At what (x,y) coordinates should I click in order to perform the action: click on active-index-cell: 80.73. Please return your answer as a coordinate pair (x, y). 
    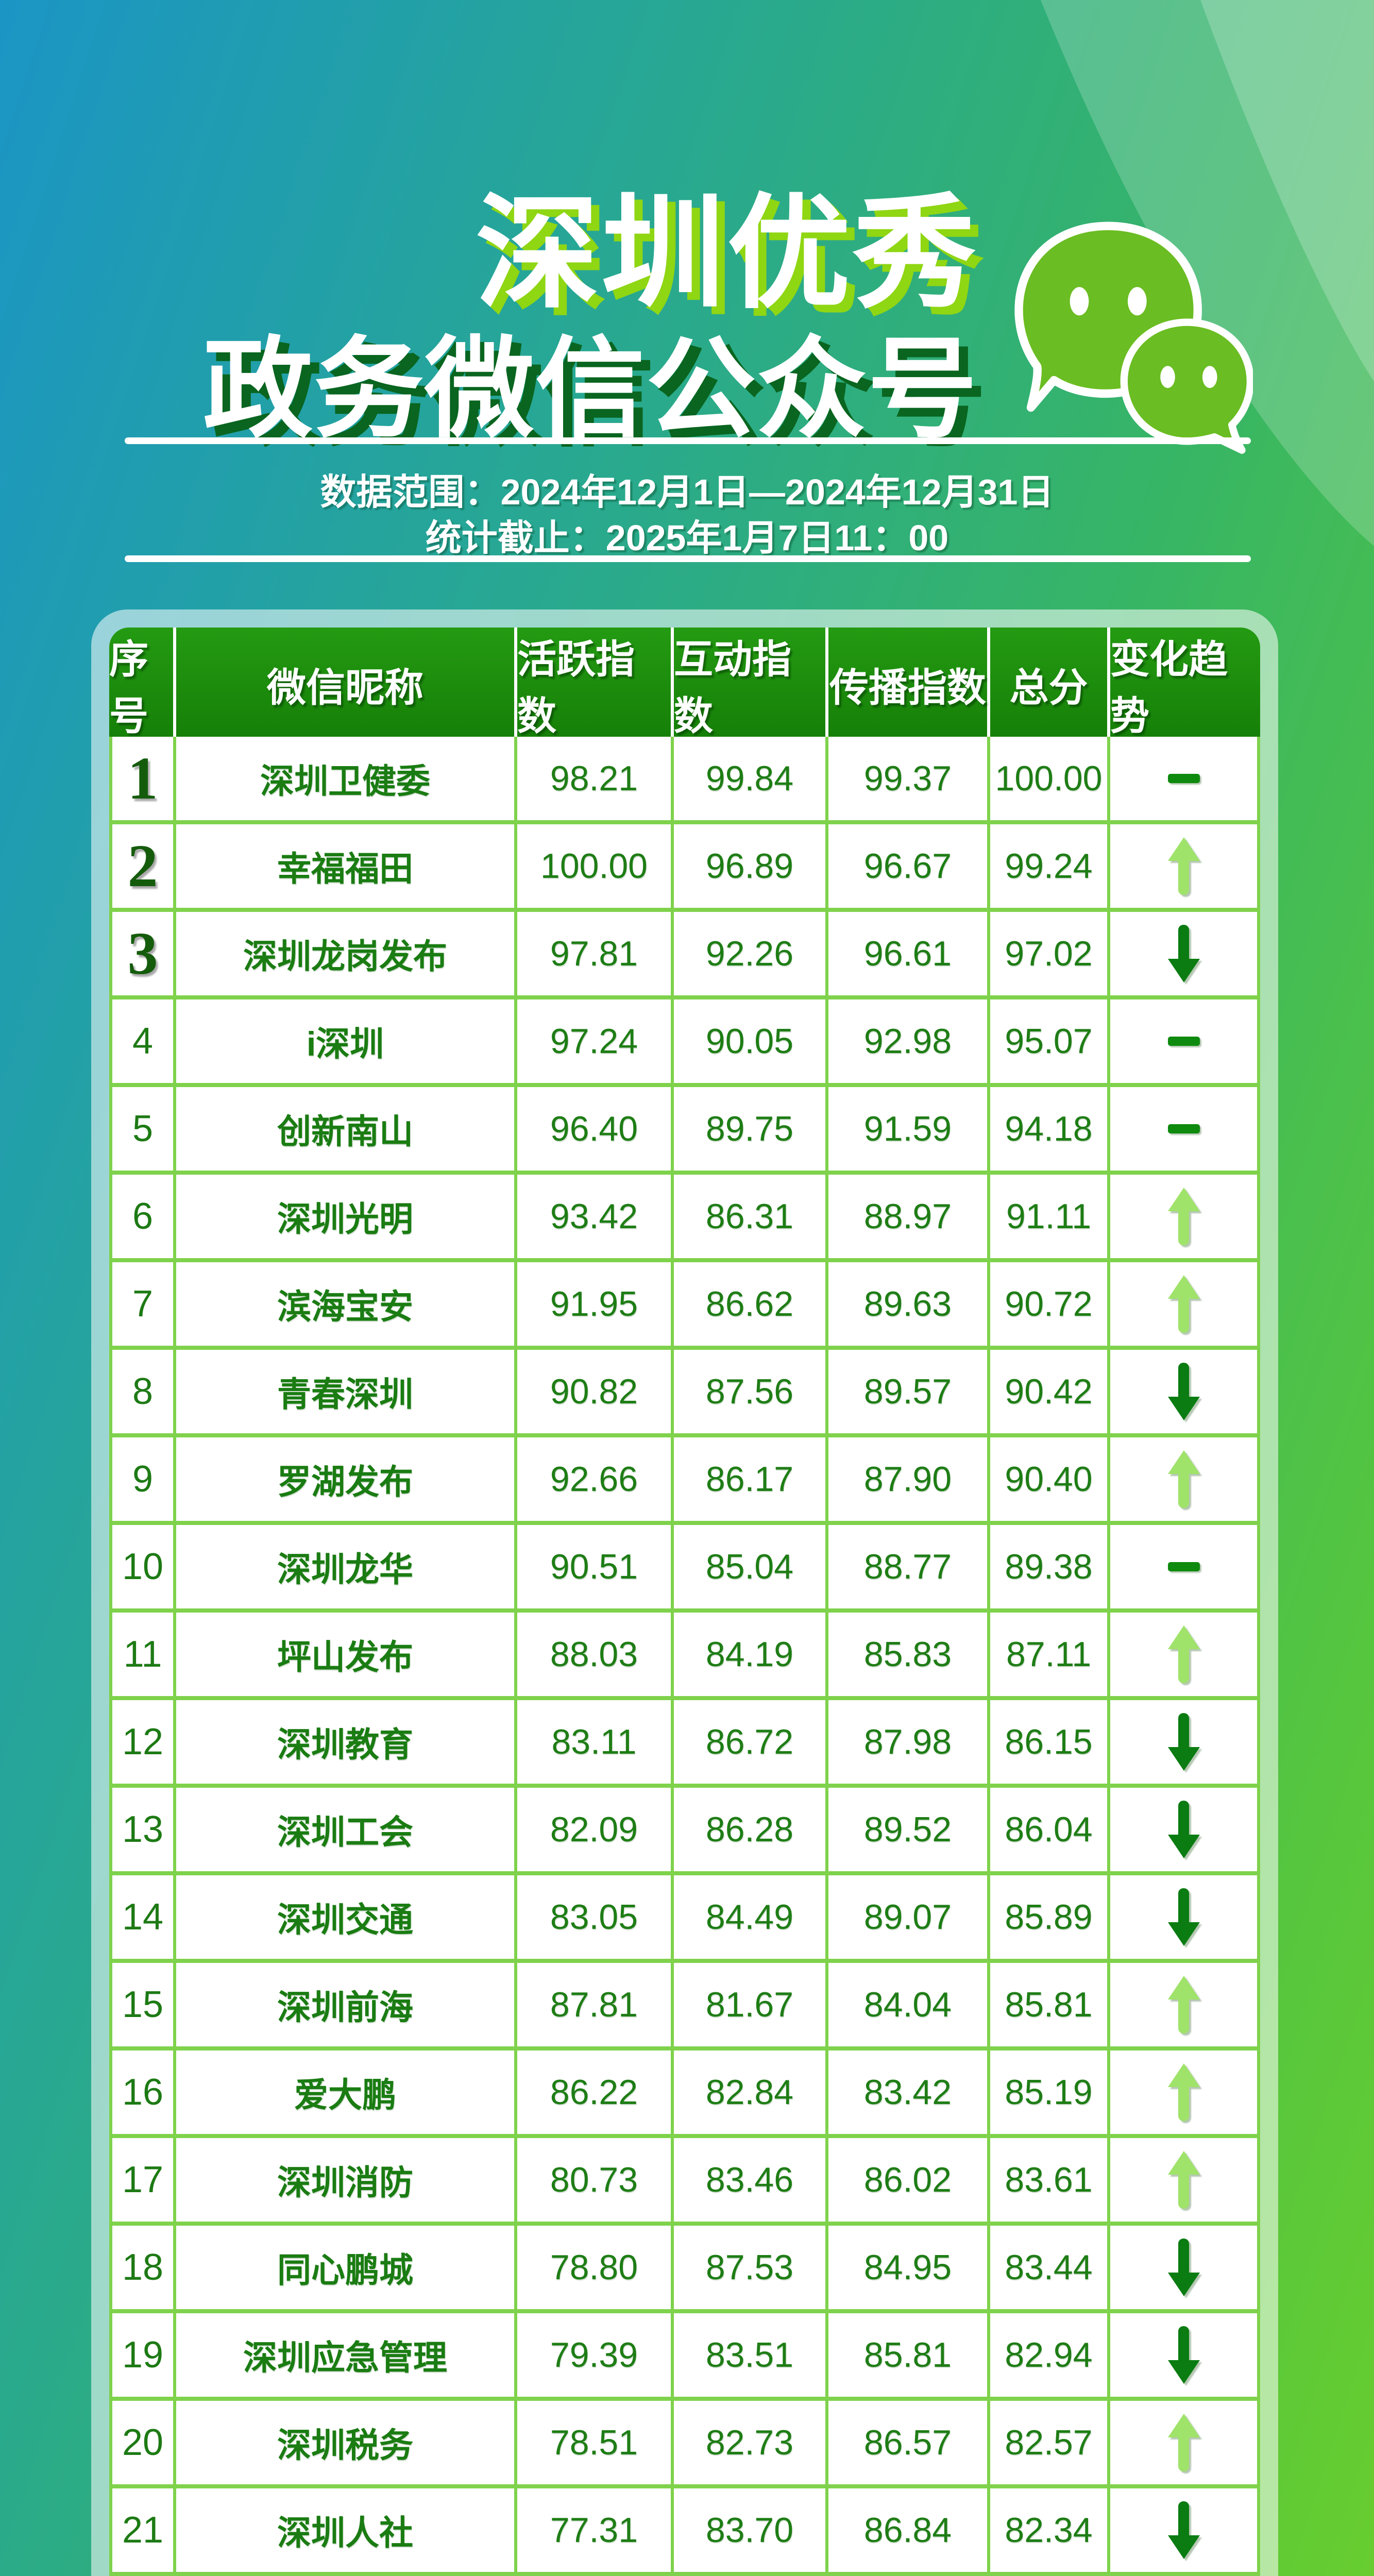
    Looking at the image, I should click on (594, 2180).